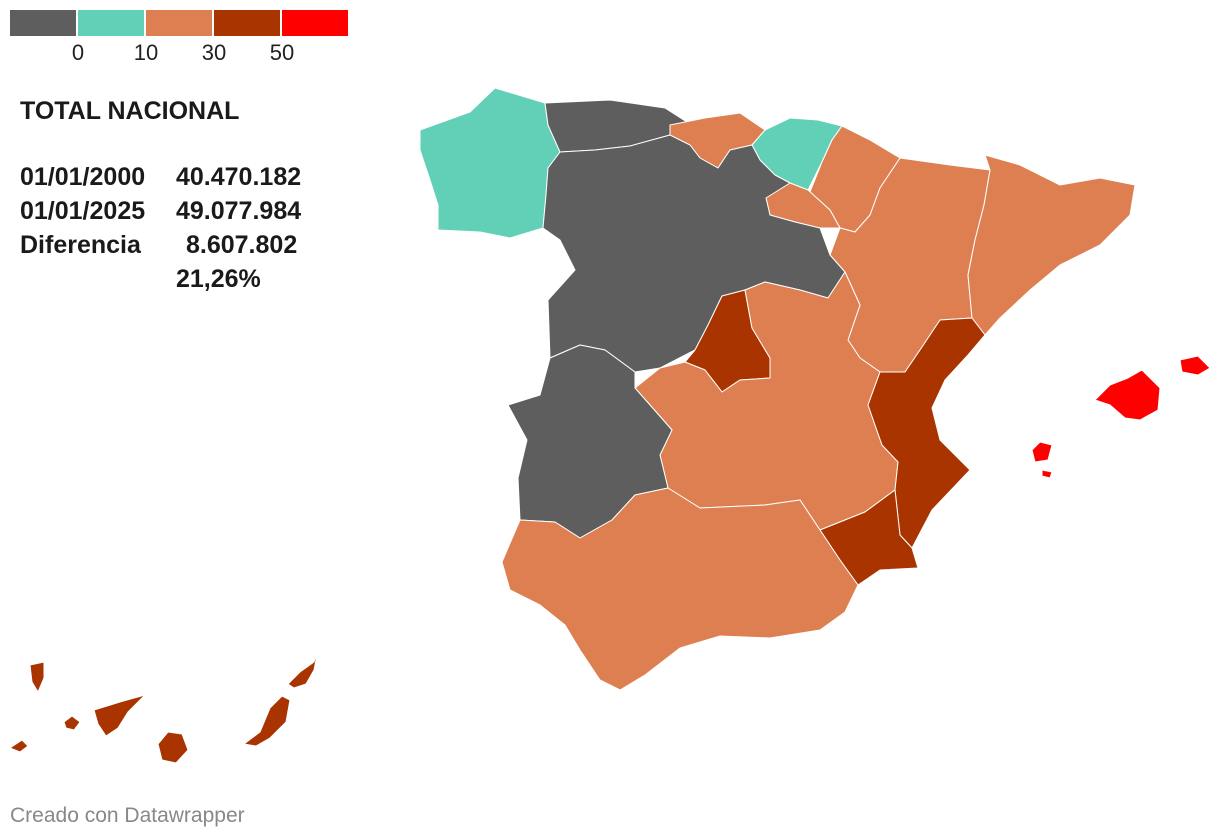 The width and height of the screenshot is (1220, 840). Describe the element at coordinates (680, 589) in the screenshot. I see `region-andalucia: Andalucía` at that location.